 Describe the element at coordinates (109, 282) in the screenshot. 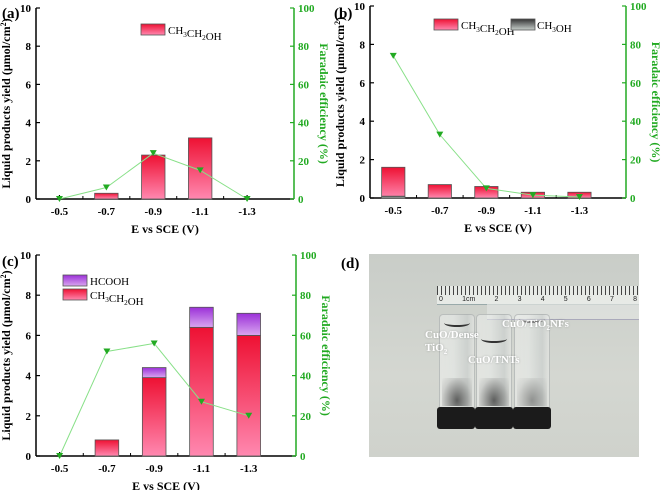

I see `svg-text: HCOOH` at that location.